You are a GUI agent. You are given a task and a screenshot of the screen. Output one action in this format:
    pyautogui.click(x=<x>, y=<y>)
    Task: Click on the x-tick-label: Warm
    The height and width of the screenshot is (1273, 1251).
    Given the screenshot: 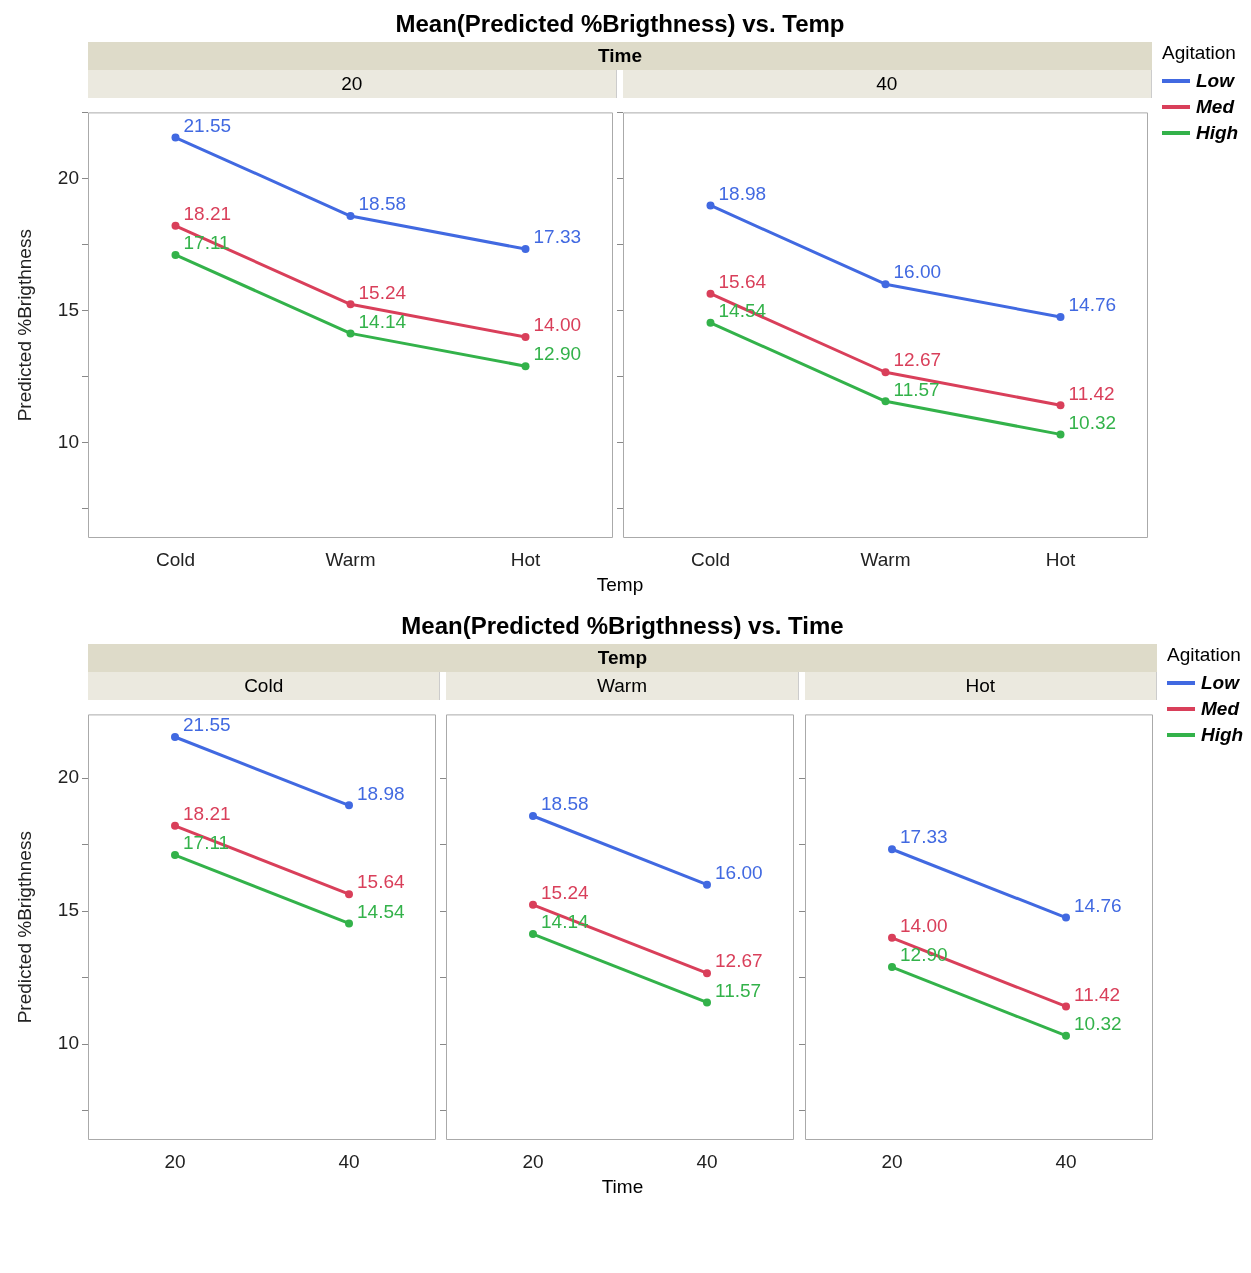 What is the action you would take?
    pyautogui.click(x=350, y=559)
    